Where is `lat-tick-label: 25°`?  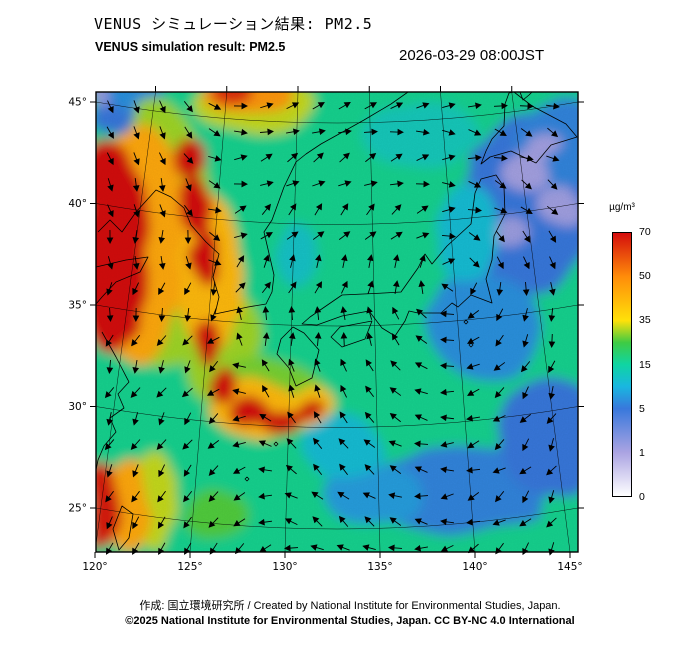 lat-tick-label: 25° is located at coordinates (77, 509).